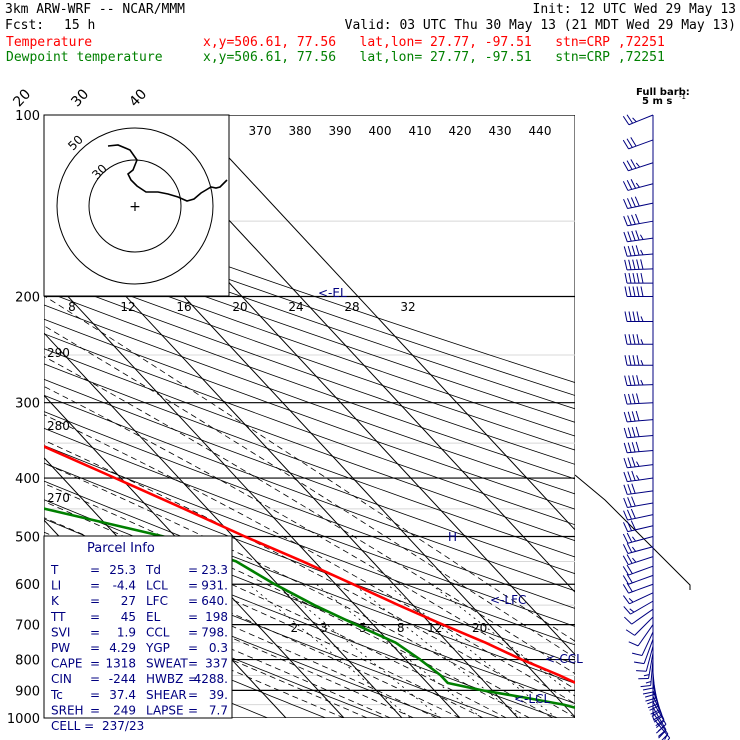  I want to click on parcel-param-name: CIN, so click(61, 679).